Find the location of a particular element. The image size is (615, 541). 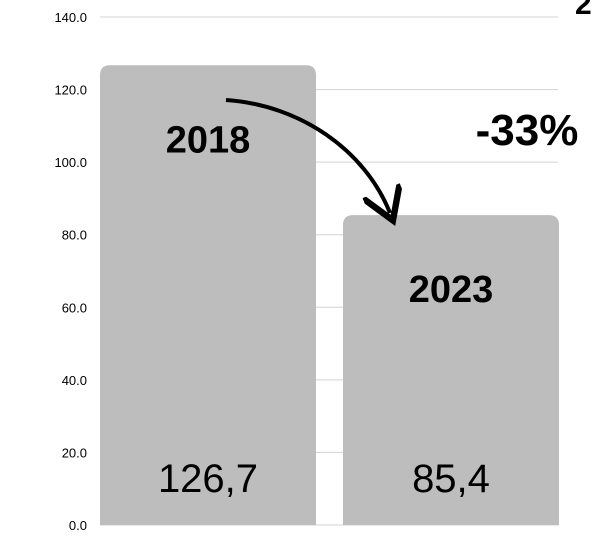

value-label: 85,4 is located at coordinates (451, 479).